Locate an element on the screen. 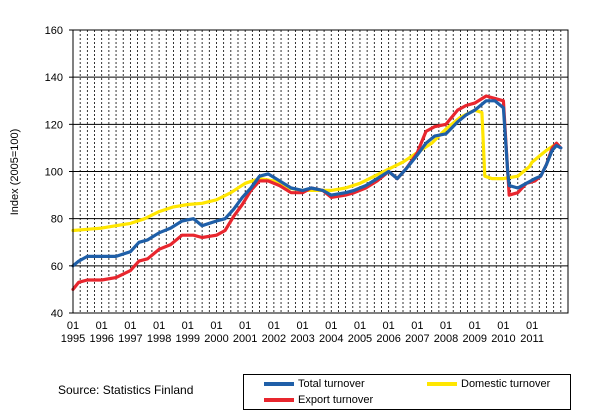 This screenshot has height=415, width=592. legend-item-export: Export turnover is located at coordinates (318, 400).